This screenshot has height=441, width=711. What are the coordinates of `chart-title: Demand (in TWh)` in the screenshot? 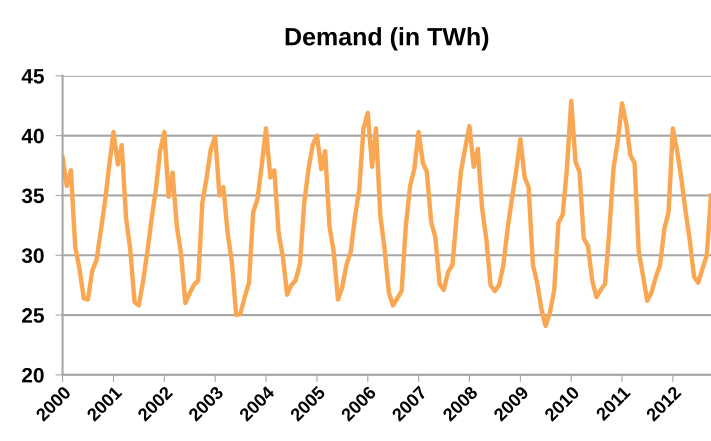 It's located at (387, 38).